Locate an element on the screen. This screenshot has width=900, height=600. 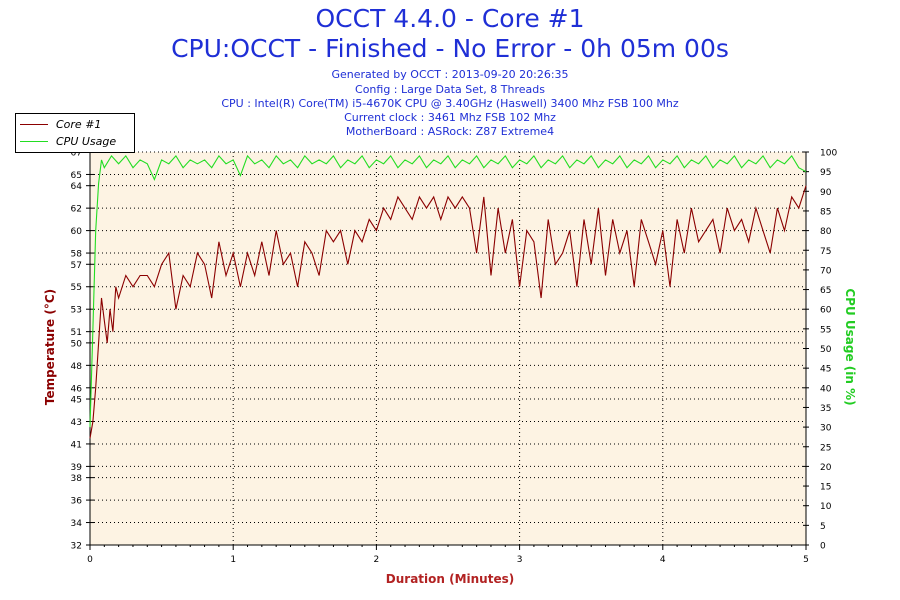
y-tick-label: 32 is located at coordinates (76, 547).